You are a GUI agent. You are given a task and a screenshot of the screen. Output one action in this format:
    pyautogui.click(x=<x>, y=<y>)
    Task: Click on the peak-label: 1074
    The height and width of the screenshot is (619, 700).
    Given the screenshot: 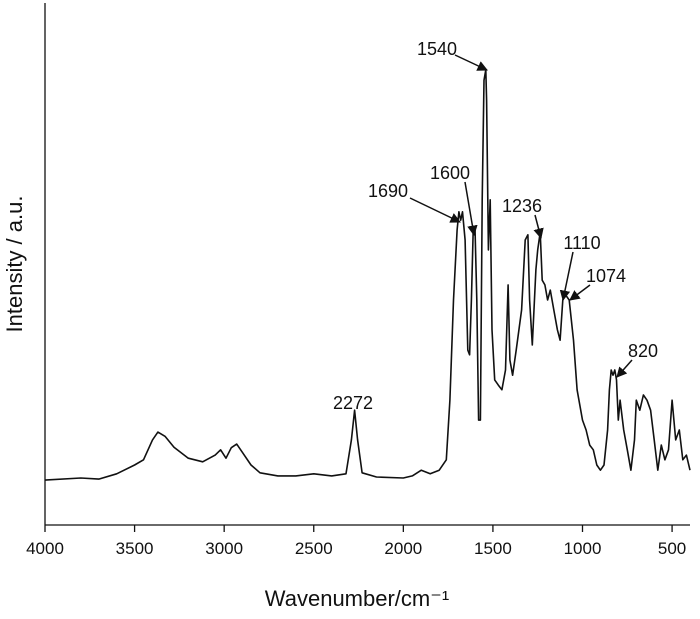 What is the action you would take?
    pyautogui.click(x=606, y=276)
    